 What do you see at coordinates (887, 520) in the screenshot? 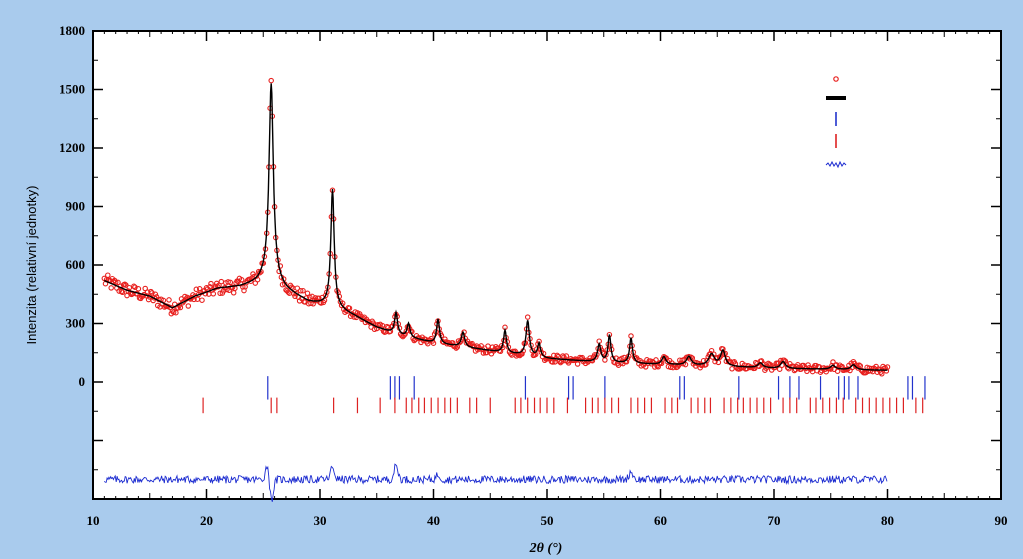
I see `x-tick-label: 80` at bounding box center [887, 520].